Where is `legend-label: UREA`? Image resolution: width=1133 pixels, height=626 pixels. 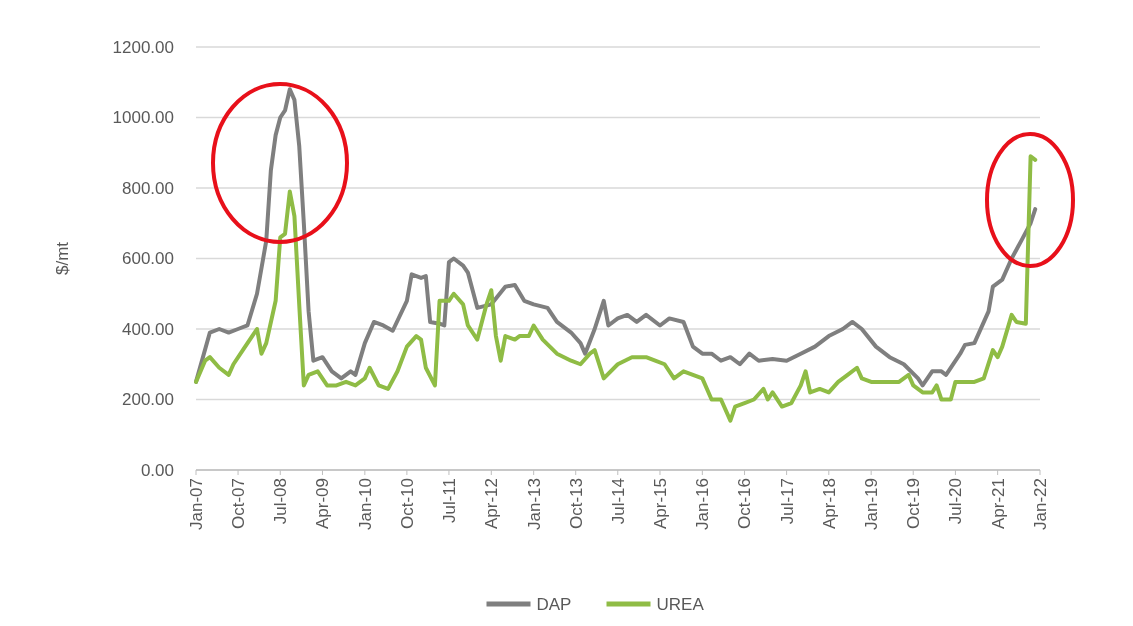
legend-label: UREA is located at coordinates (680, 604).